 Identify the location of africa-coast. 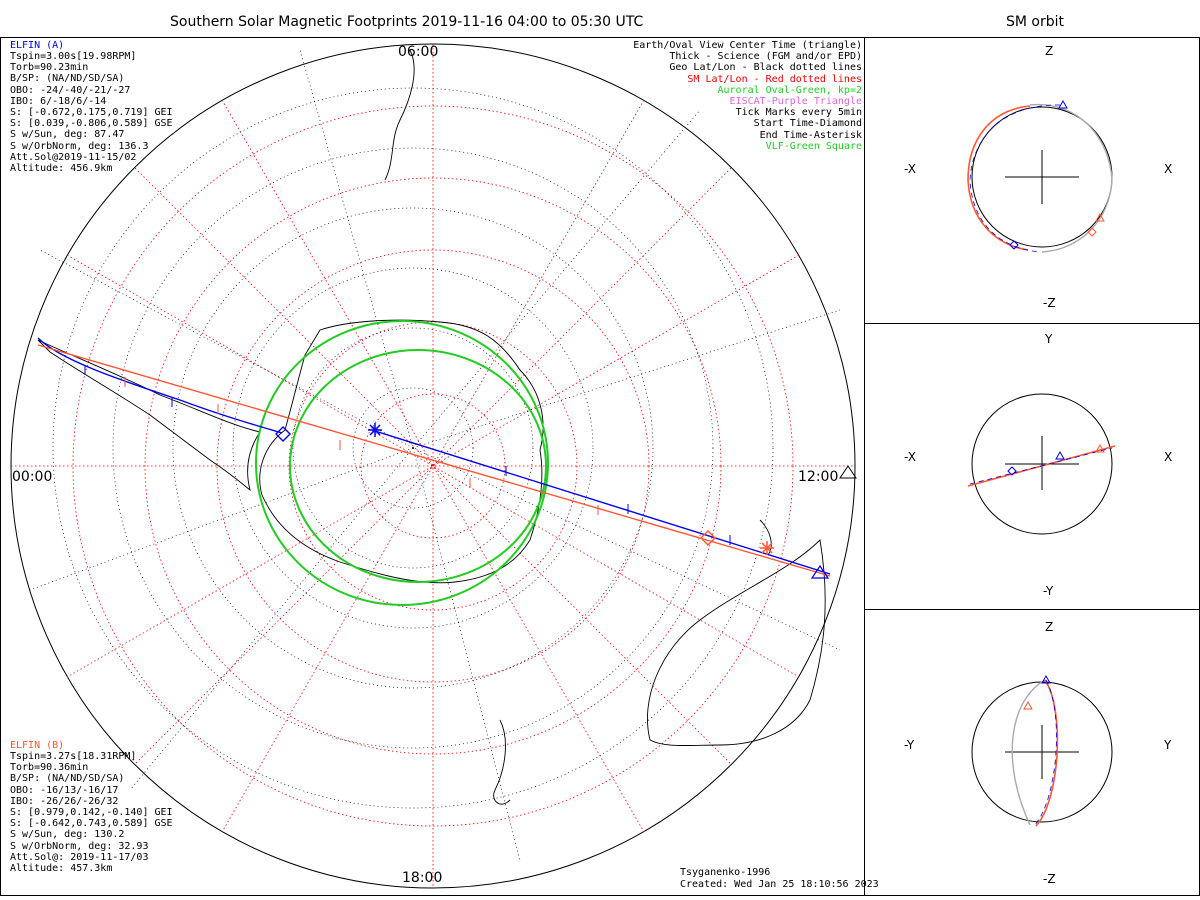
(399, 115).